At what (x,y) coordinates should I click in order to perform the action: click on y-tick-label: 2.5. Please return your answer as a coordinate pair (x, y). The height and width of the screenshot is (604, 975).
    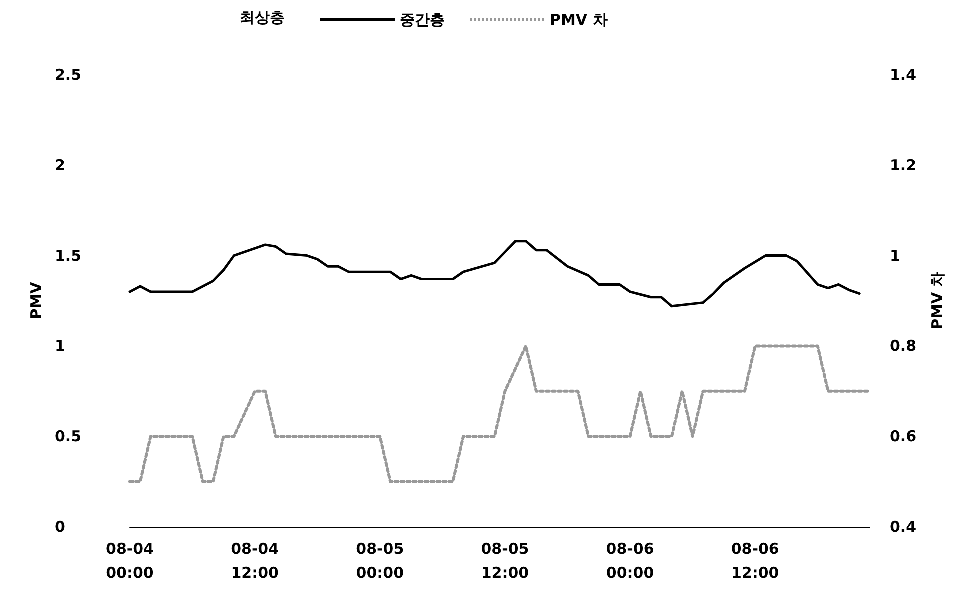
    Looking at the image, I should click on (68, 75).